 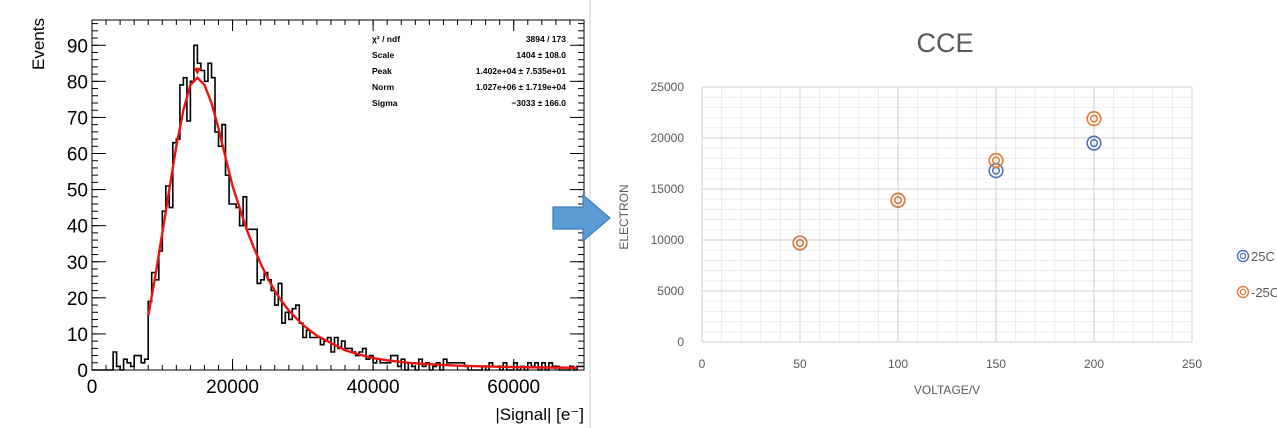 What do you see at coordinates (77, 335) in the screenshot?
I see `y-tick-label: 10` at bounding box center [77, 335].